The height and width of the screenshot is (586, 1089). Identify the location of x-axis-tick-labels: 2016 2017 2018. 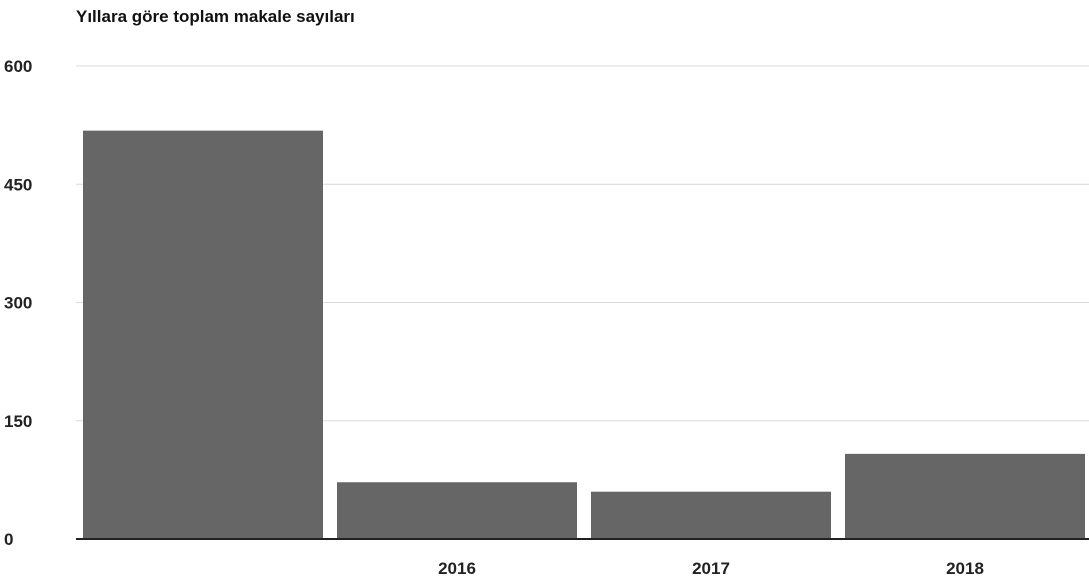
(711, 568).